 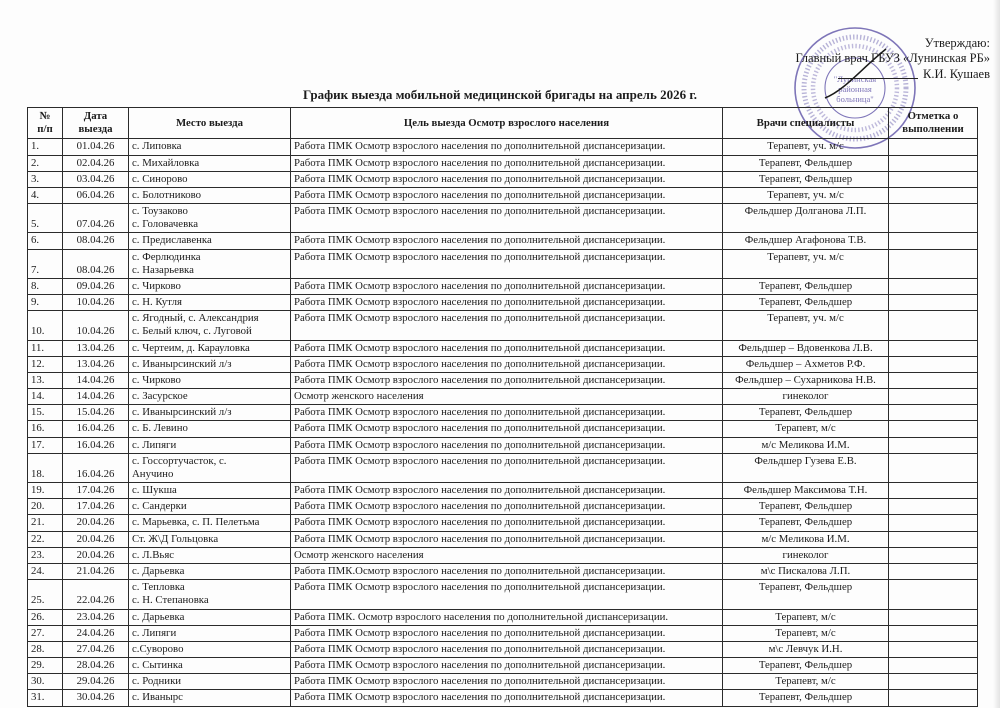 What do you see at coordinates (209, 413) in the screenshot?
I see `place-cell: с. Иванырсинский л/з` at bounding box center [209, 413].